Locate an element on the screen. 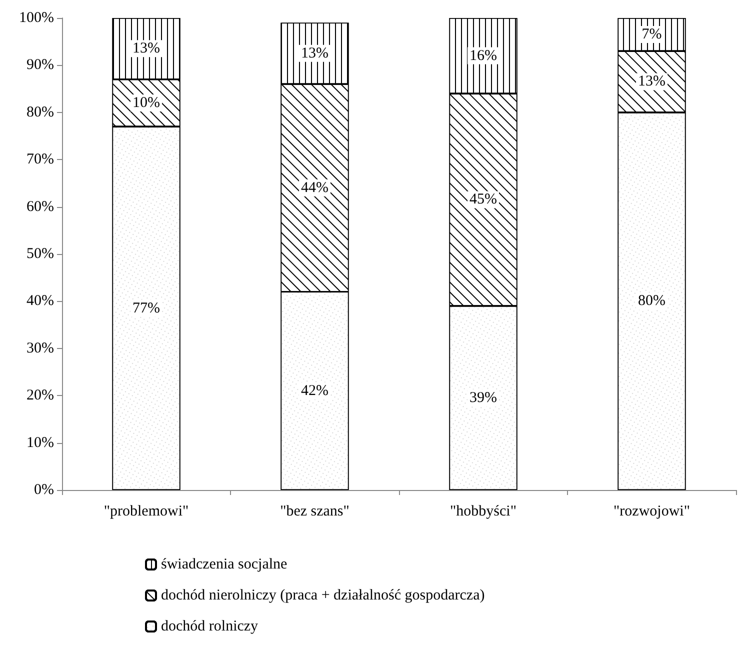 The width and height of the screenshot is (742, 665). y-tick-label: 20% is located at coordinates (40, 396).